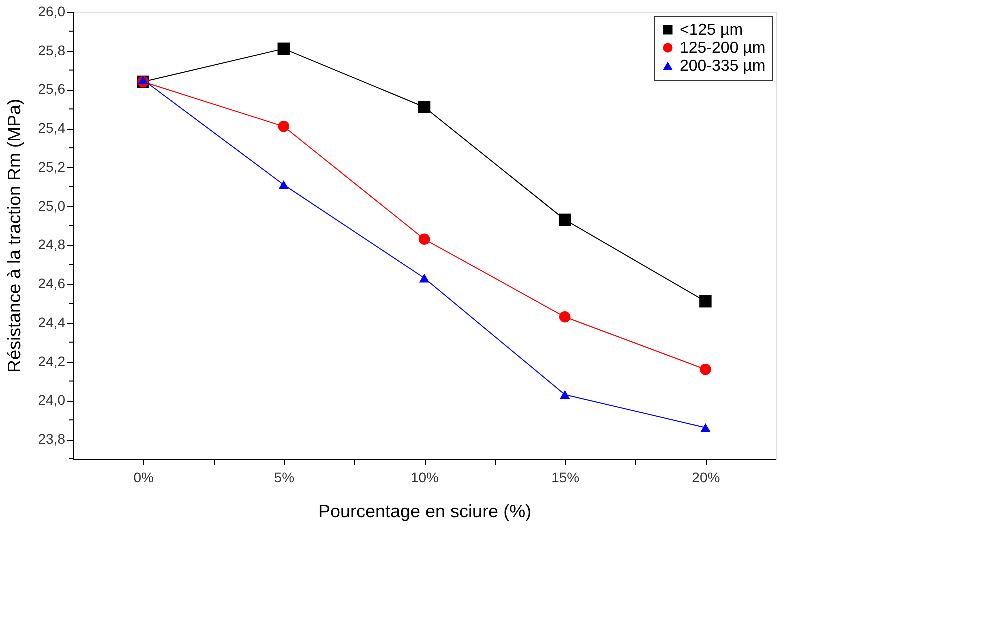 This screenshot has height=623, width=993. Describe the element at coordinates (52, 12) in the screenshot. I see `y-tick-label: 26,0` at that location.